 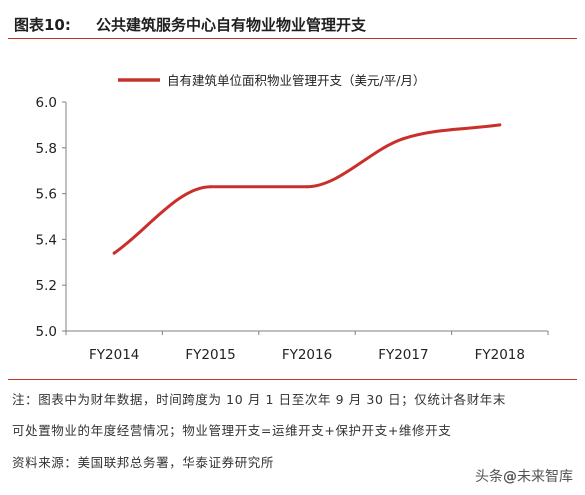 What do you see at coordinates (143, 462) in the screenshot?
I see `source-note: 资料来源：美国联邦总务署，华泰证券研究所` at bounding box center [143, 462].